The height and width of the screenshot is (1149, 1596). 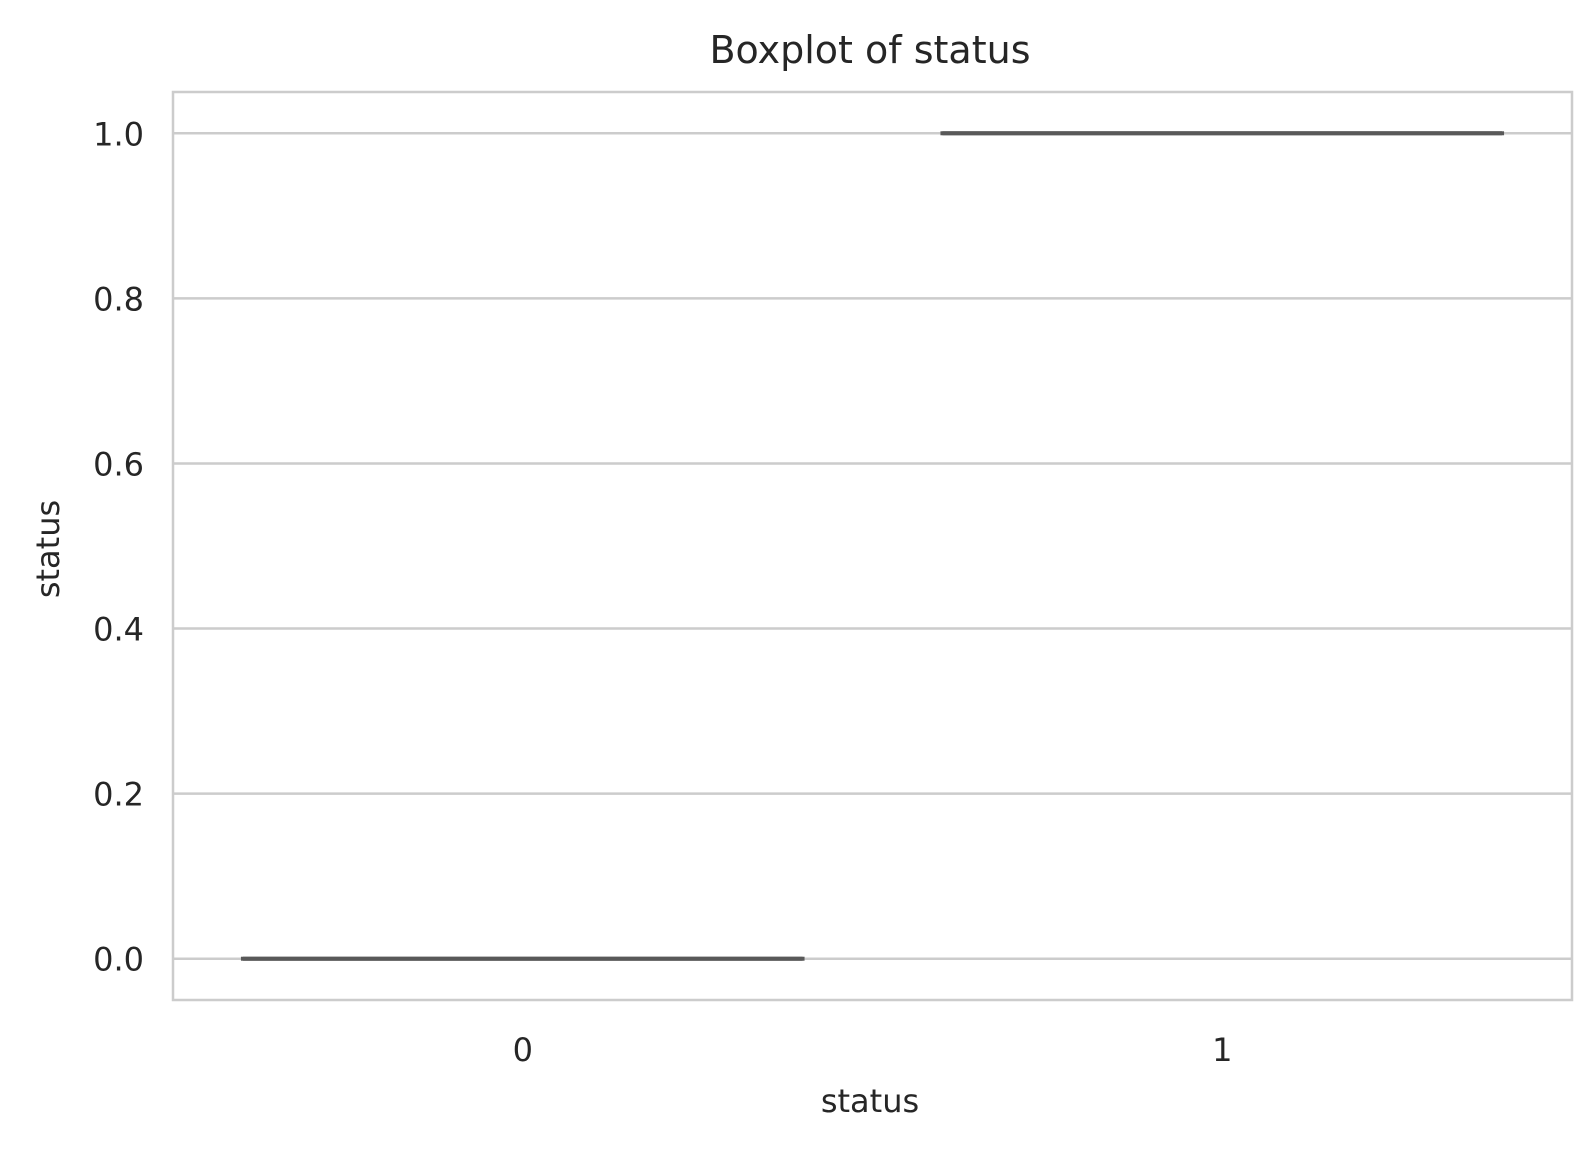 I want to click on x-tick-label: 0, so click(x=523, y=1050).